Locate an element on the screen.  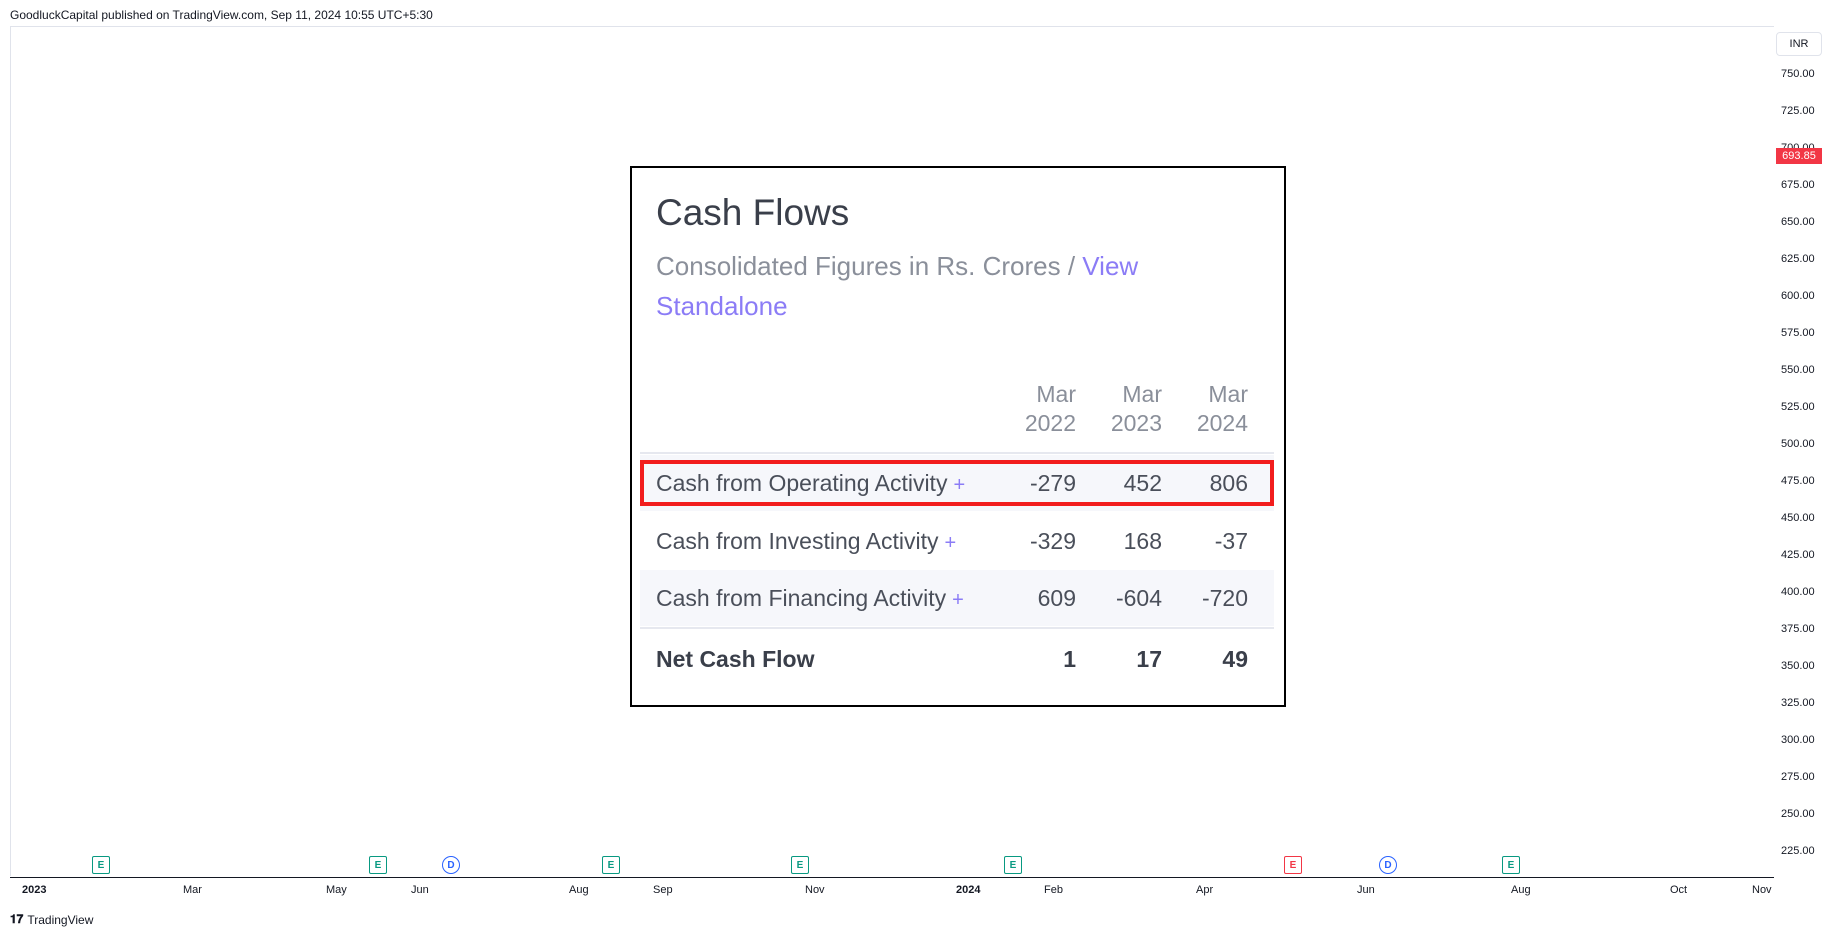
time-label: 2024 is located at coordinates (968, 890).